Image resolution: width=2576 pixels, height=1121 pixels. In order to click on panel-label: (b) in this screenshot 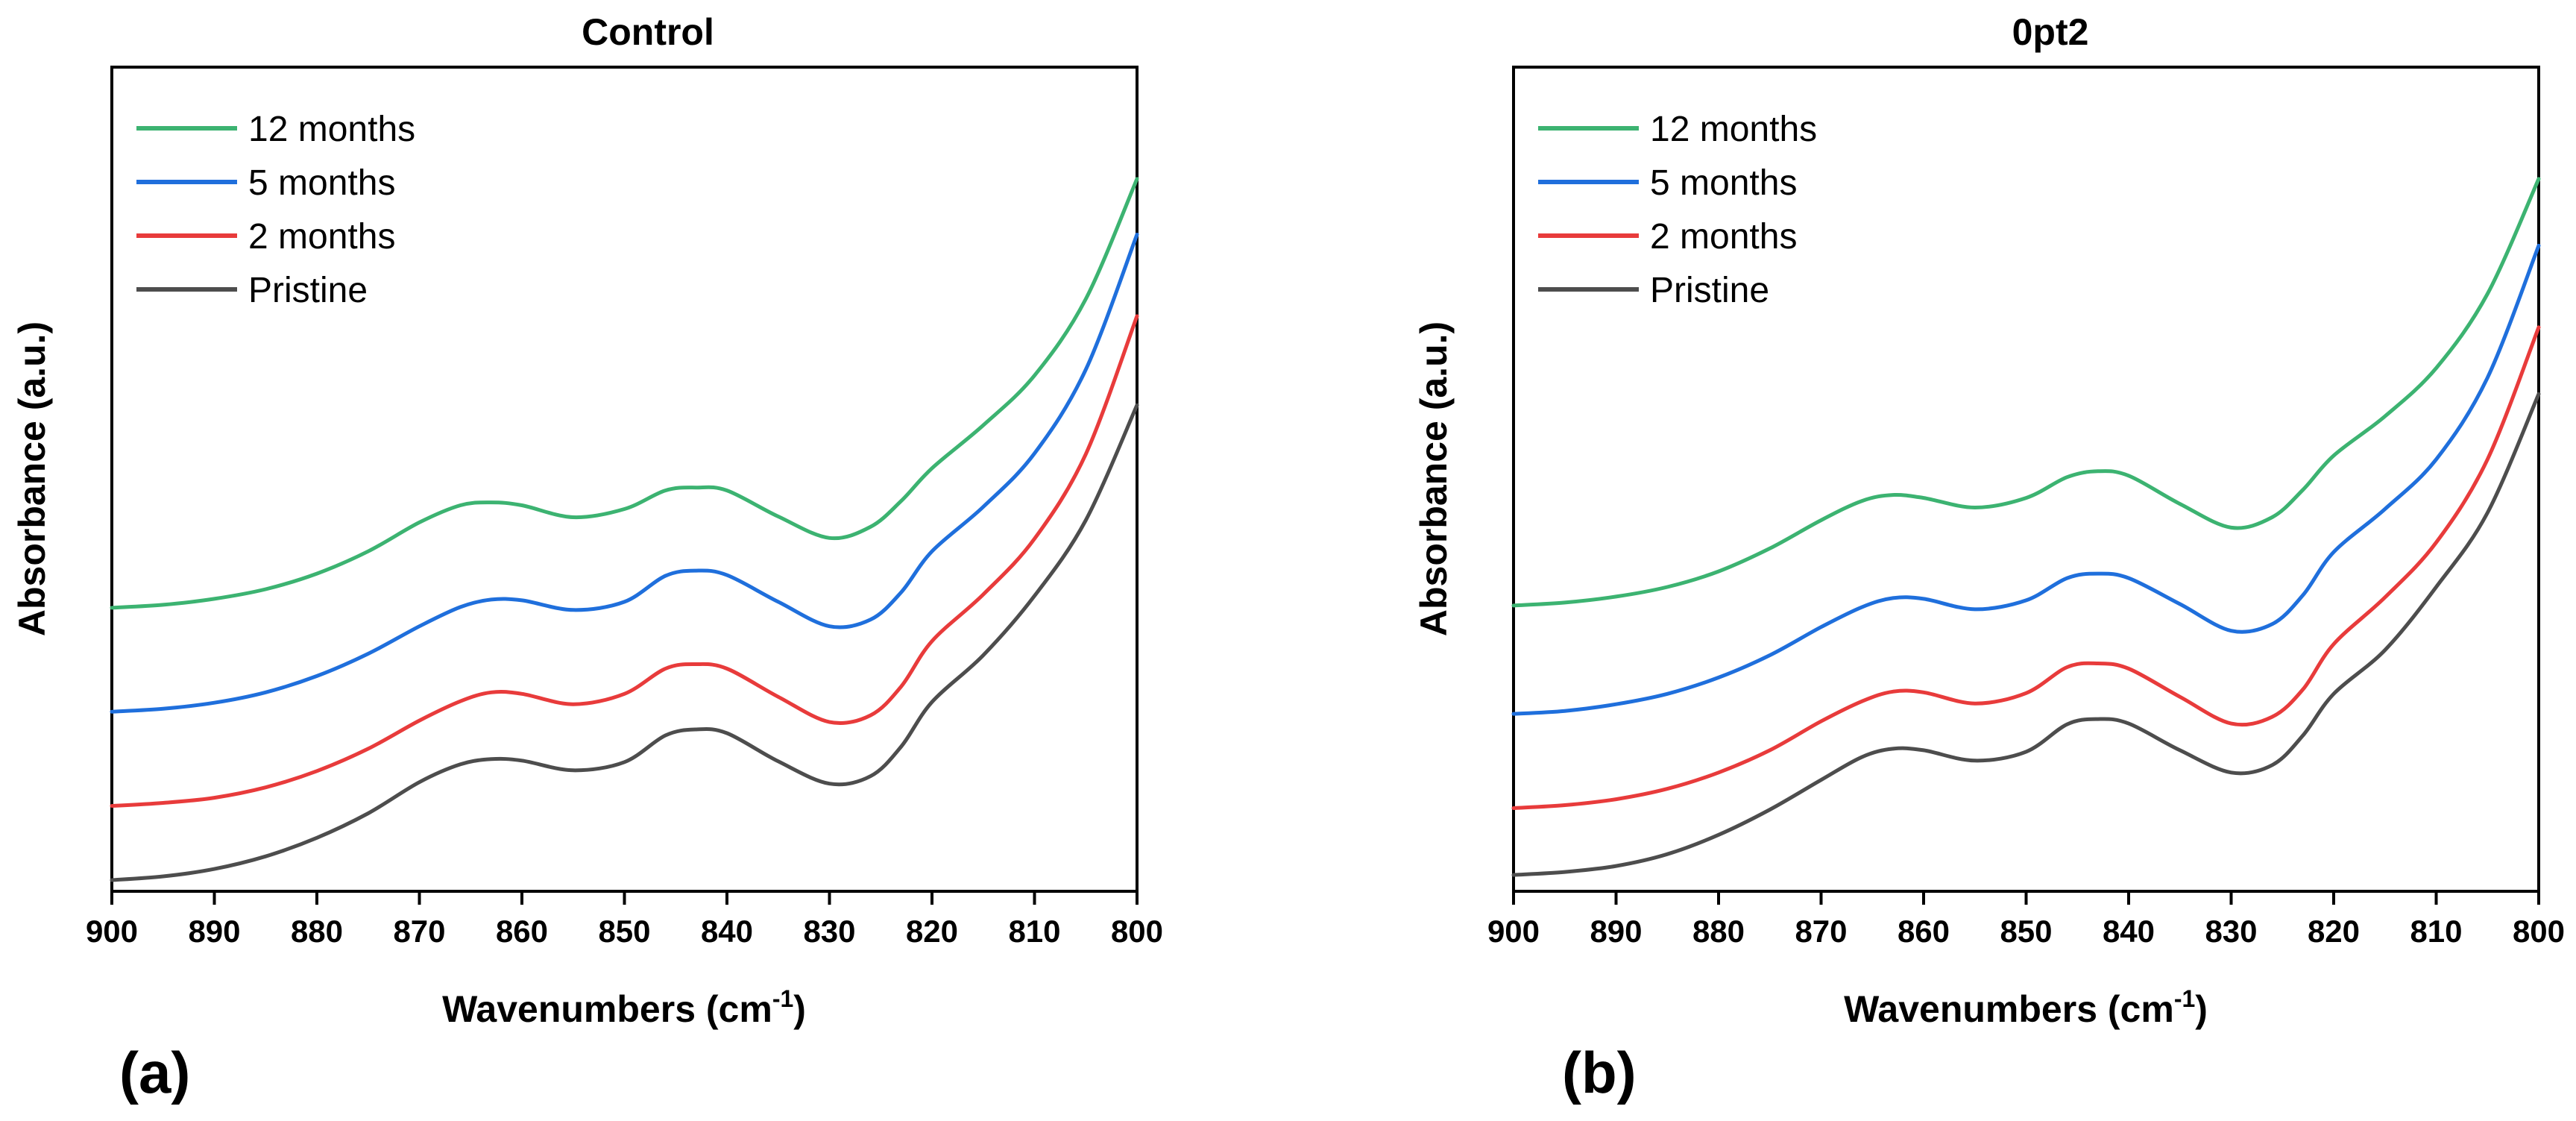, I will do `click(1600, 1072)`.